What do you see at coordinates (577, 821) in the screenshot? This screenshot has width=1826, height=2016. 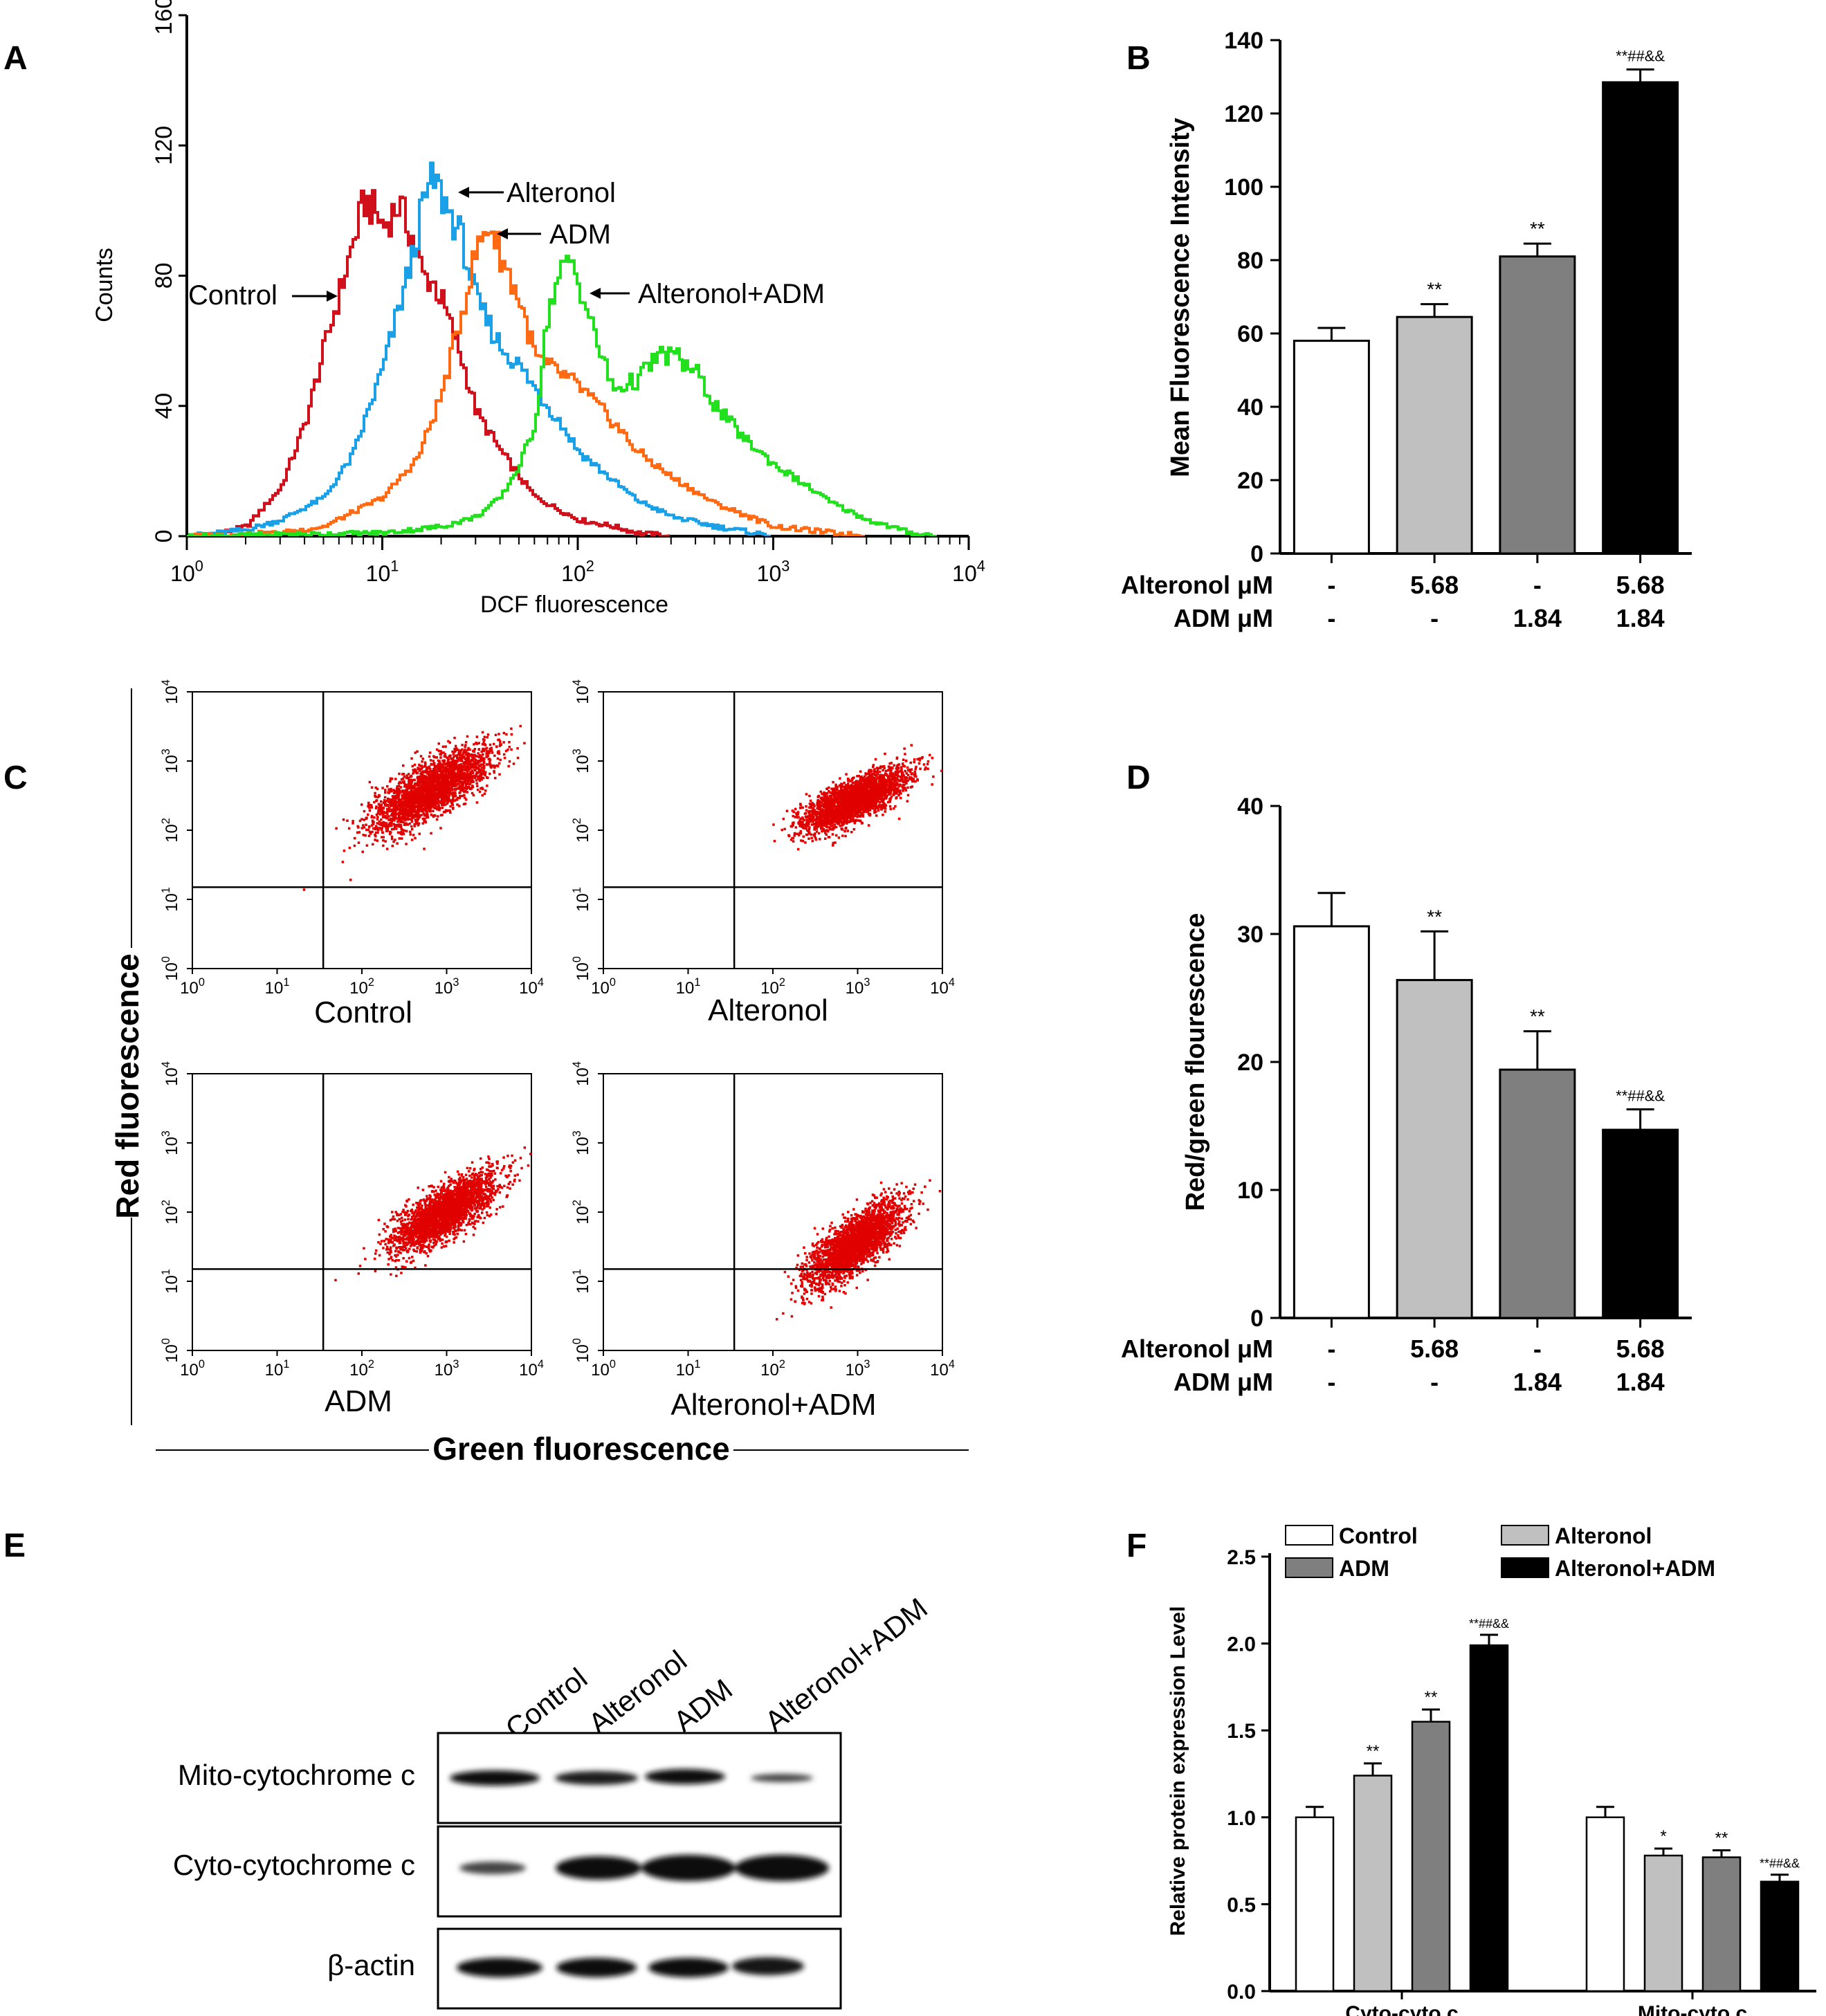 I see `dot-plot-1-ytick-2-exp: 2` at bounding box center [577, 821].